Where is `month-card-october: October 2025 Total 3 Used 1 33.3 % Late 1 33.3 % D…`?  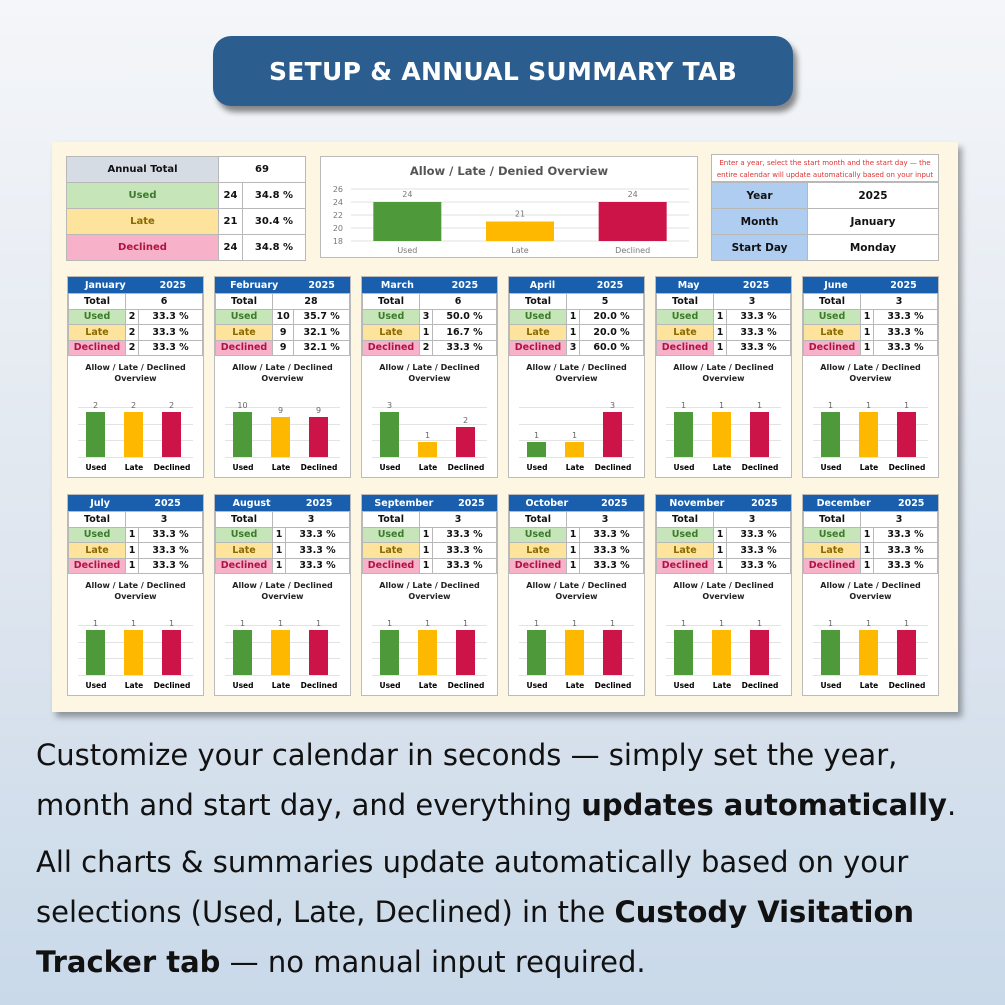
month-card-october: October 2025 Total 3 Used 1 33.3 % Late 1 33.3 % D… is located at coordinates (576, 595).